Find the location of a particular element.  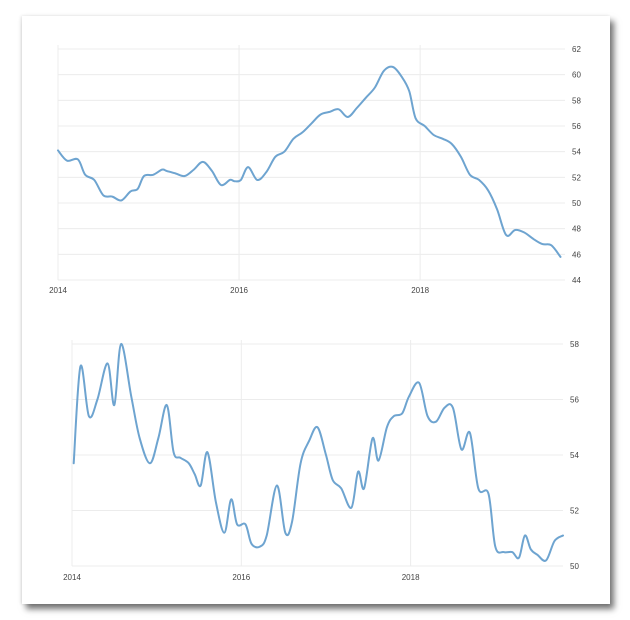

y-tick-label: 60 is located at coordinates (576, 75).